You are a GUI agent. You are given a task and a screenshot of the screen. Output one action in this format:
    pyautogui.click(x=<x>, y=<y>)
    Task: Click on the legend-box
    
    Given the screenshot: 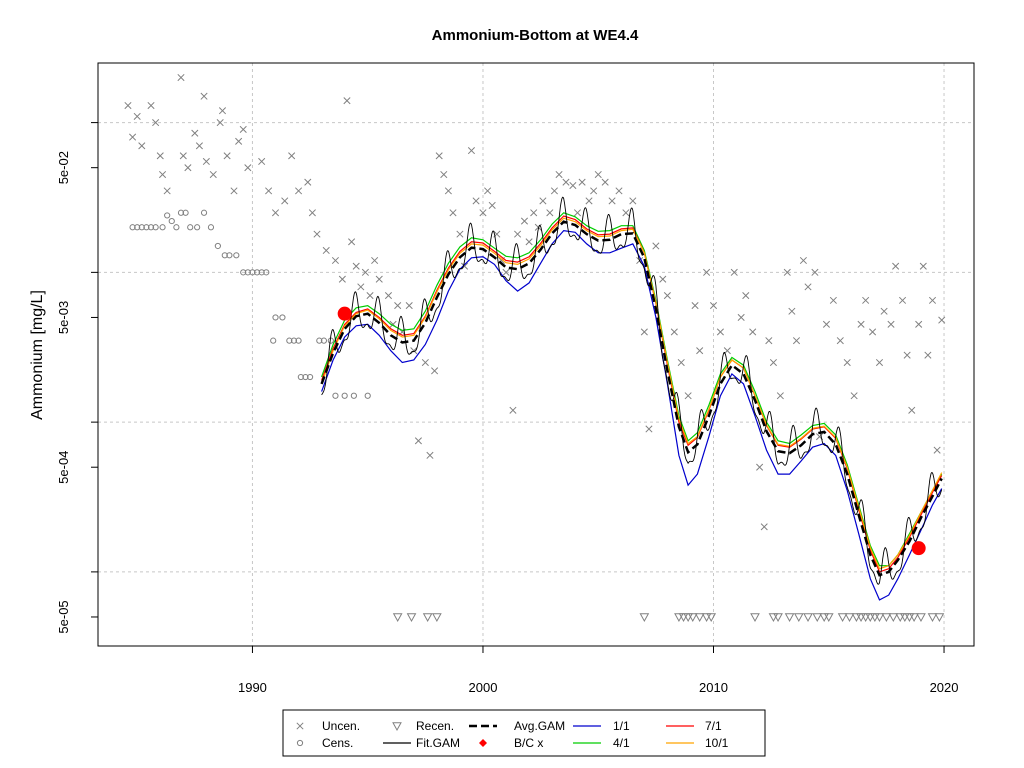 What is the action you would take?
    pyautogui.click(x=524, y=733)
    